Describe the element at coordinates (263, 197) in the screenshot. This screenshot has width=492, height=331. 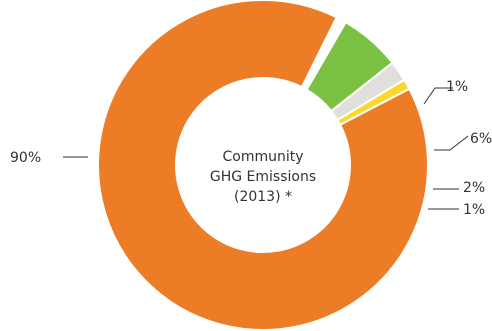
I see `center-label-line-3: (2013) *` at that location.